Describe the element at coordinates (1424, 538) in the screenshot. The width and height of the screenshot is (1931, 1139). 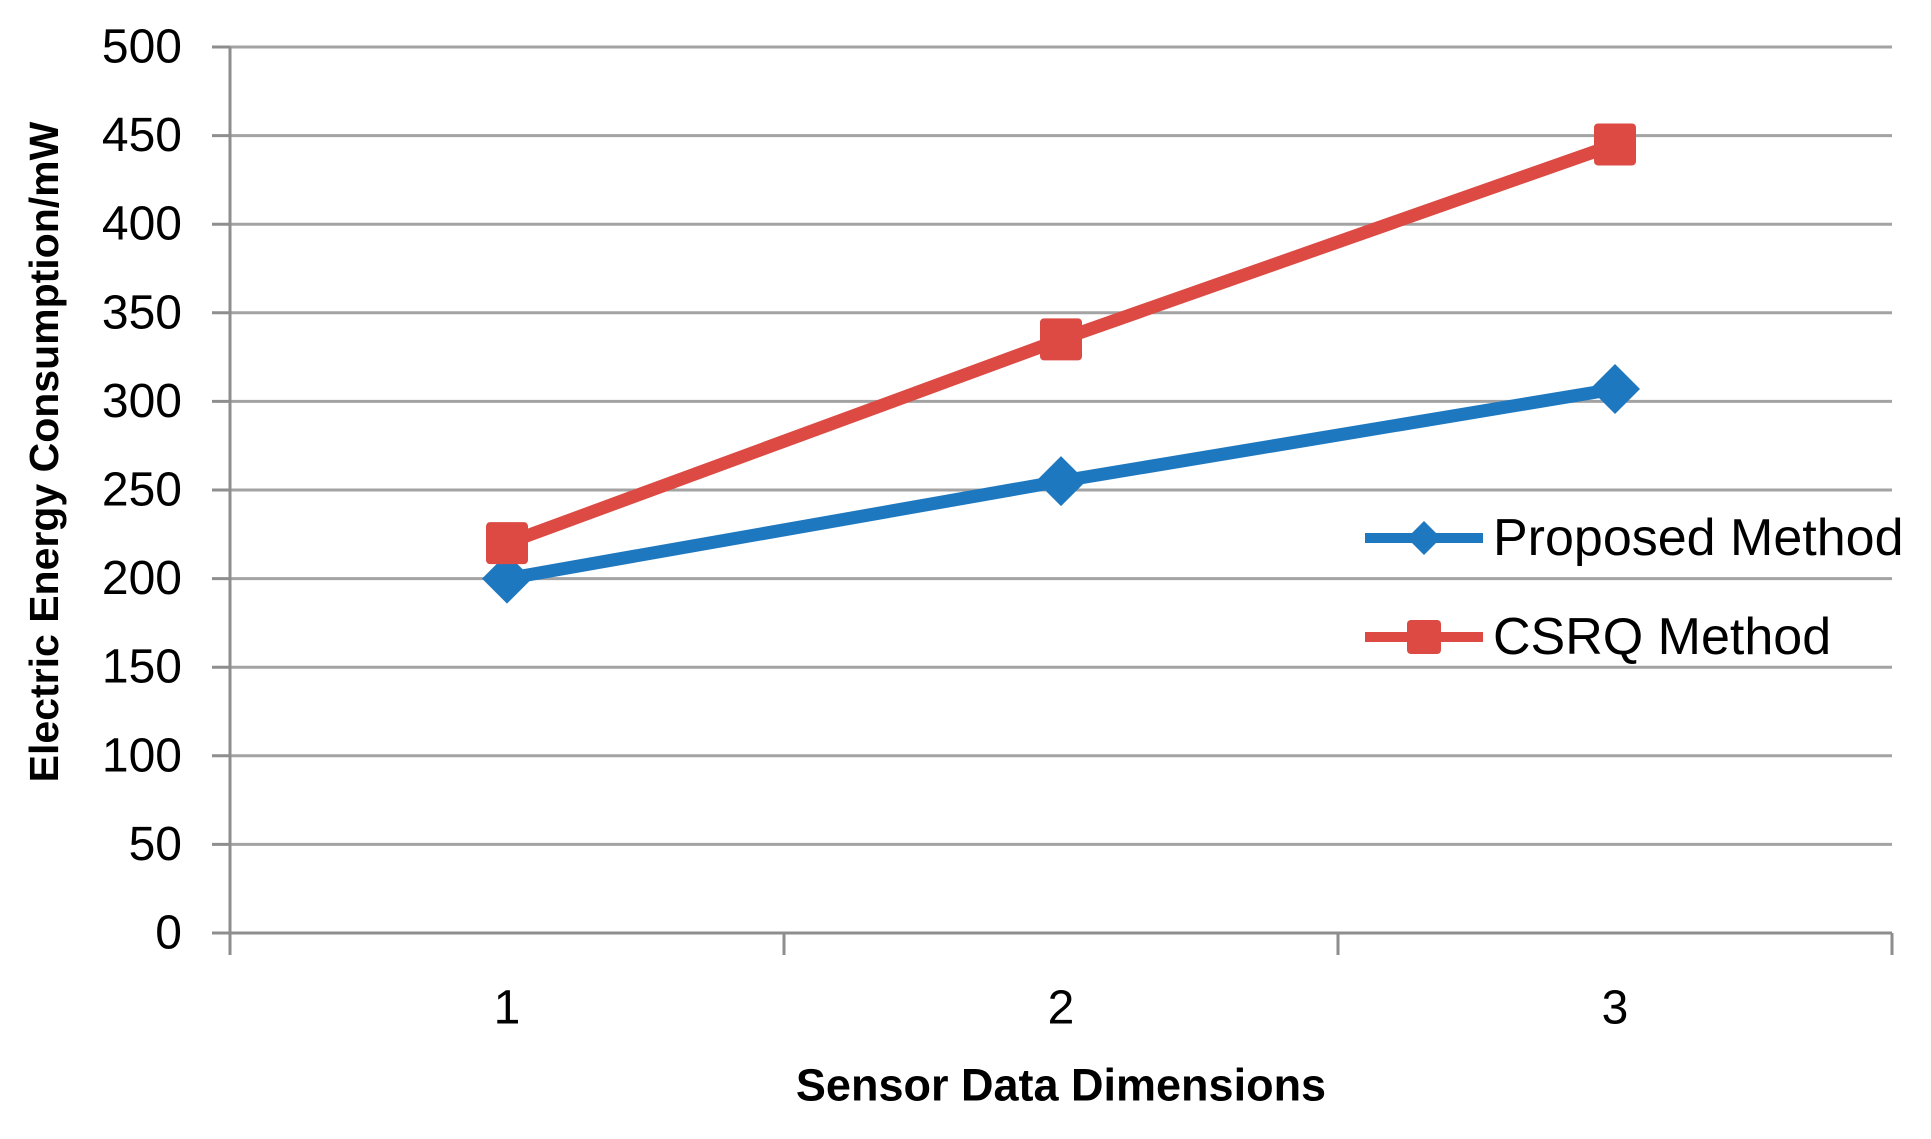
I see `legend-proposed-method-diamond-marker` at that location.